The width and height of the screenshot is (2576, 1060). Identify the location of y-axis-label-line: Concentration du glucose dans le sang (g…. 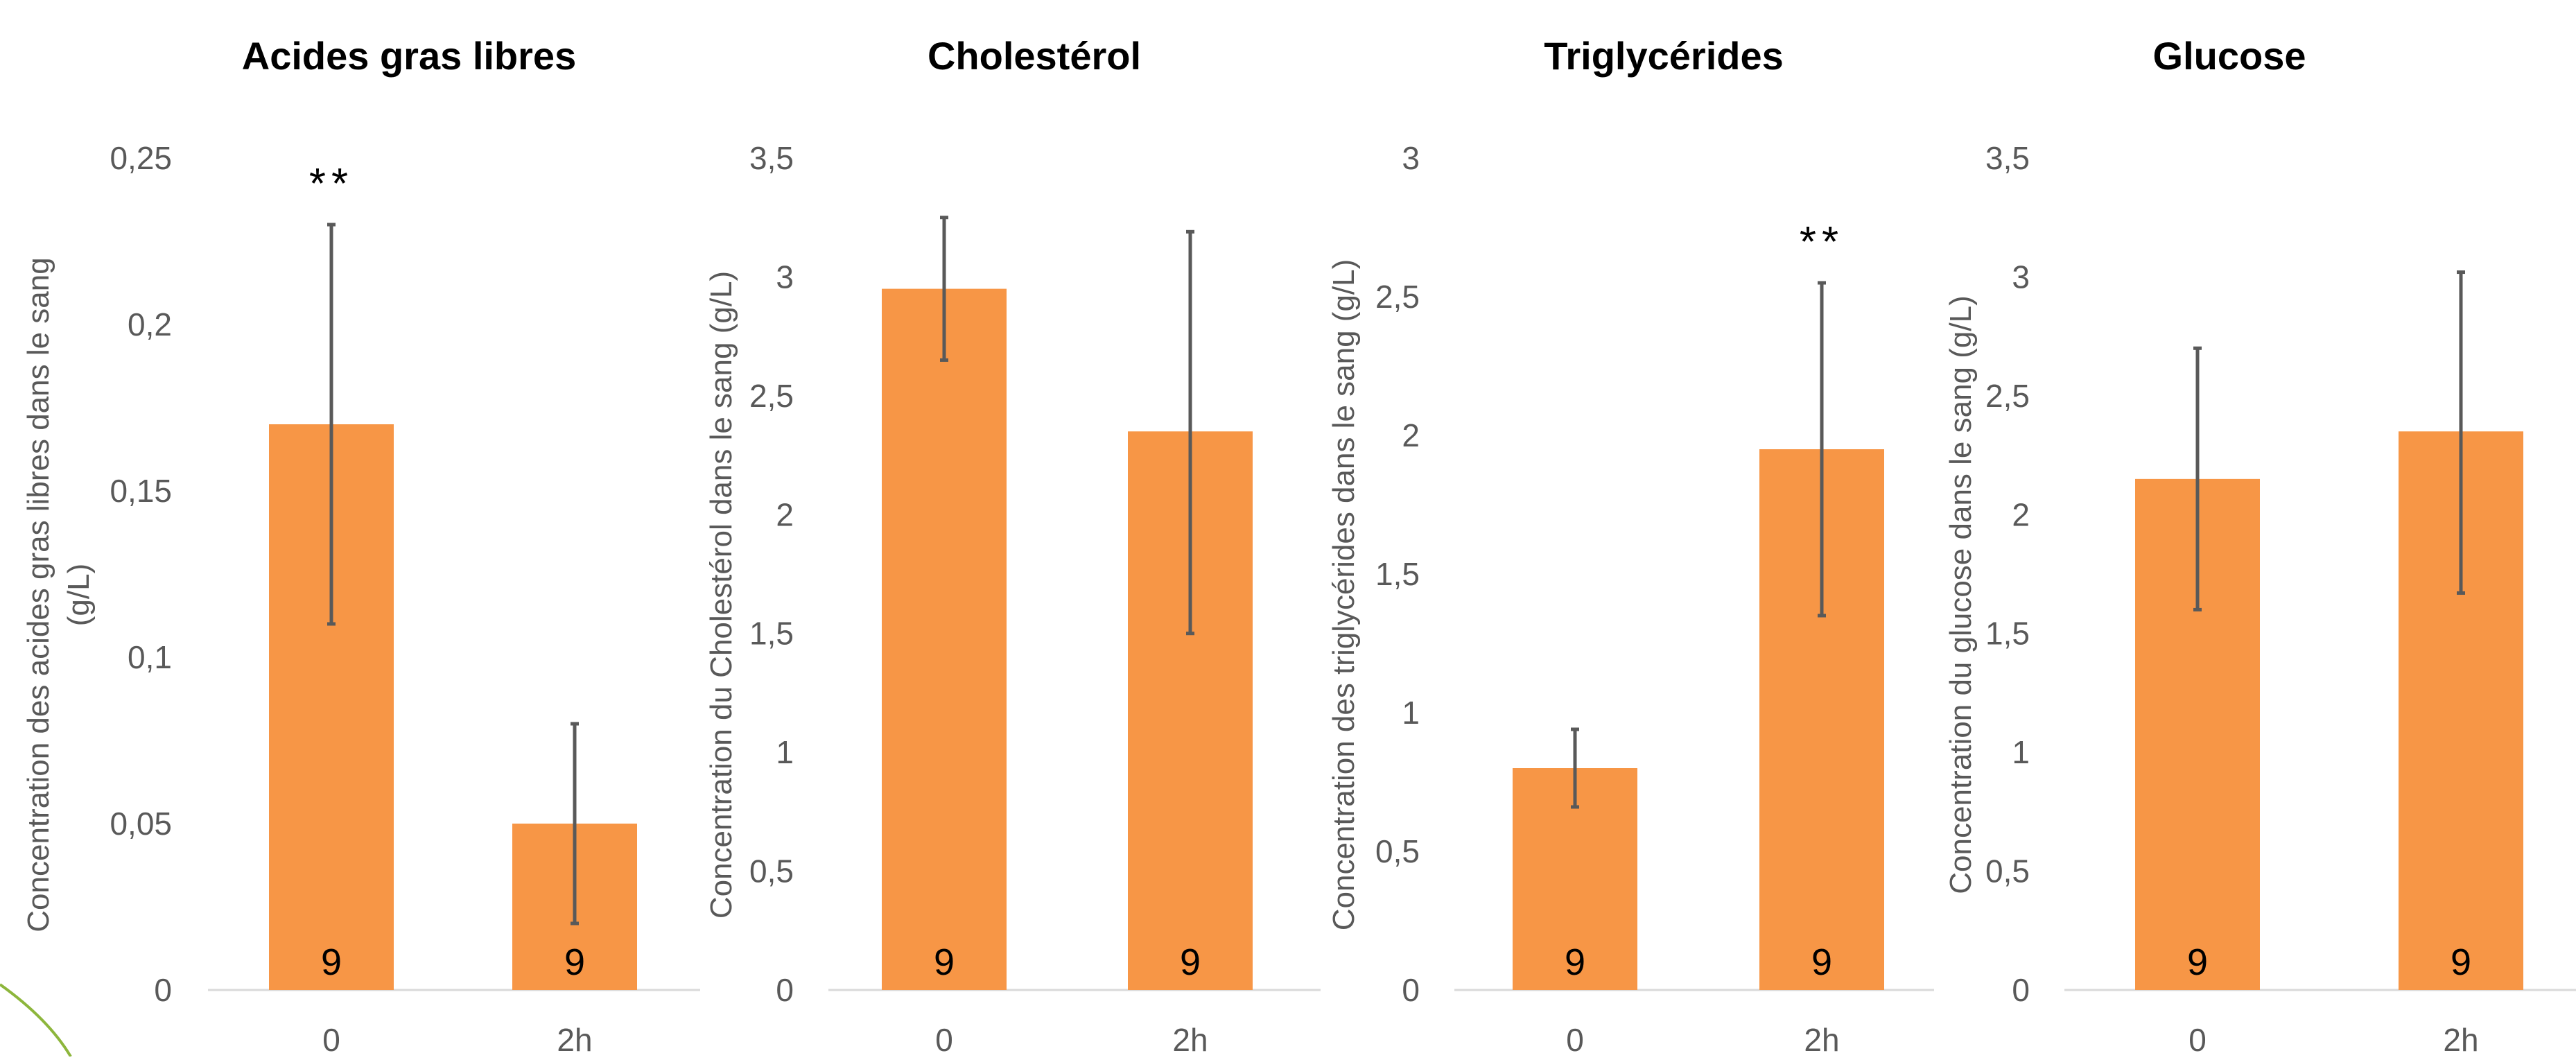
(1961, 594).